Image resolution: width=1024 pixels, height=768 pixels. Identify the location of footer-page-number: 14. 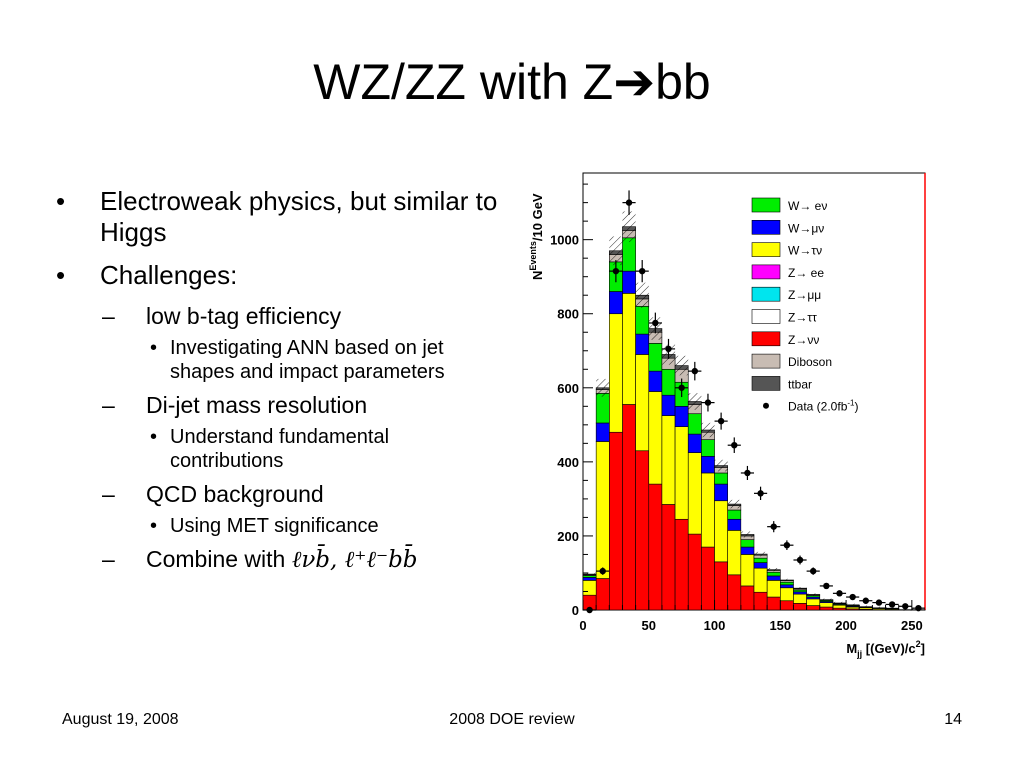
(953, 719).